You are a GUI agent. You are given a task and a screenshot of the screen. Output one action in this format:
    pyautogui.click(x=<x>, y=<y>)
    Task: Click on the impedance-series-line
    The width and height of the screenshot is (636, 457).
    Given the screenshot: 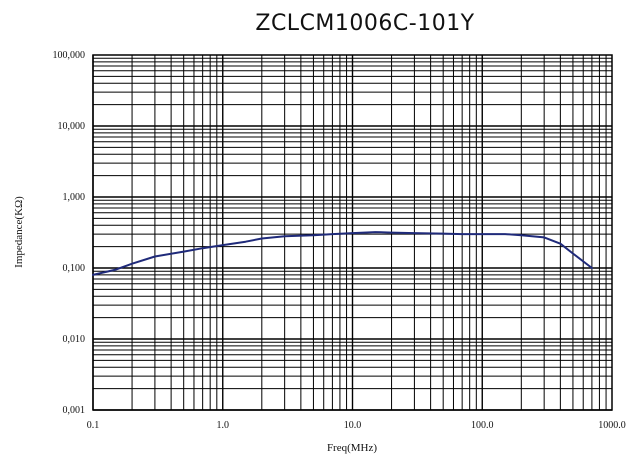 What is the action you would take?
    pyautogui.click(x=342, y=253)
    